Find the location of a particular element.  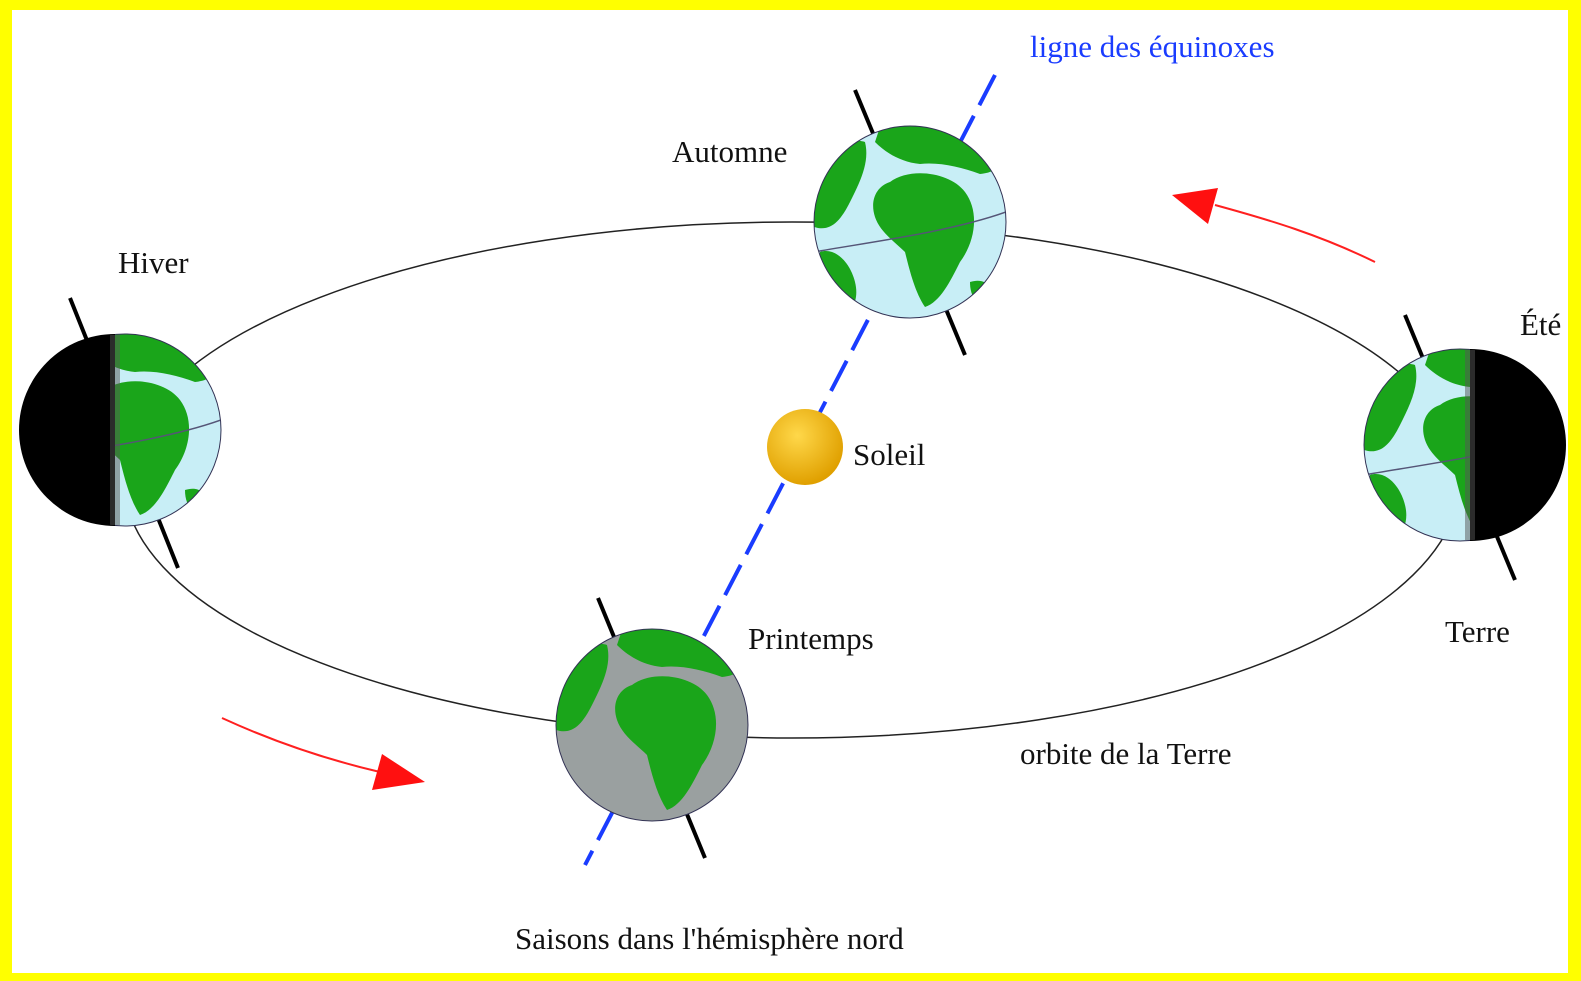

earth-autumn is located at coordinates (910, 221).